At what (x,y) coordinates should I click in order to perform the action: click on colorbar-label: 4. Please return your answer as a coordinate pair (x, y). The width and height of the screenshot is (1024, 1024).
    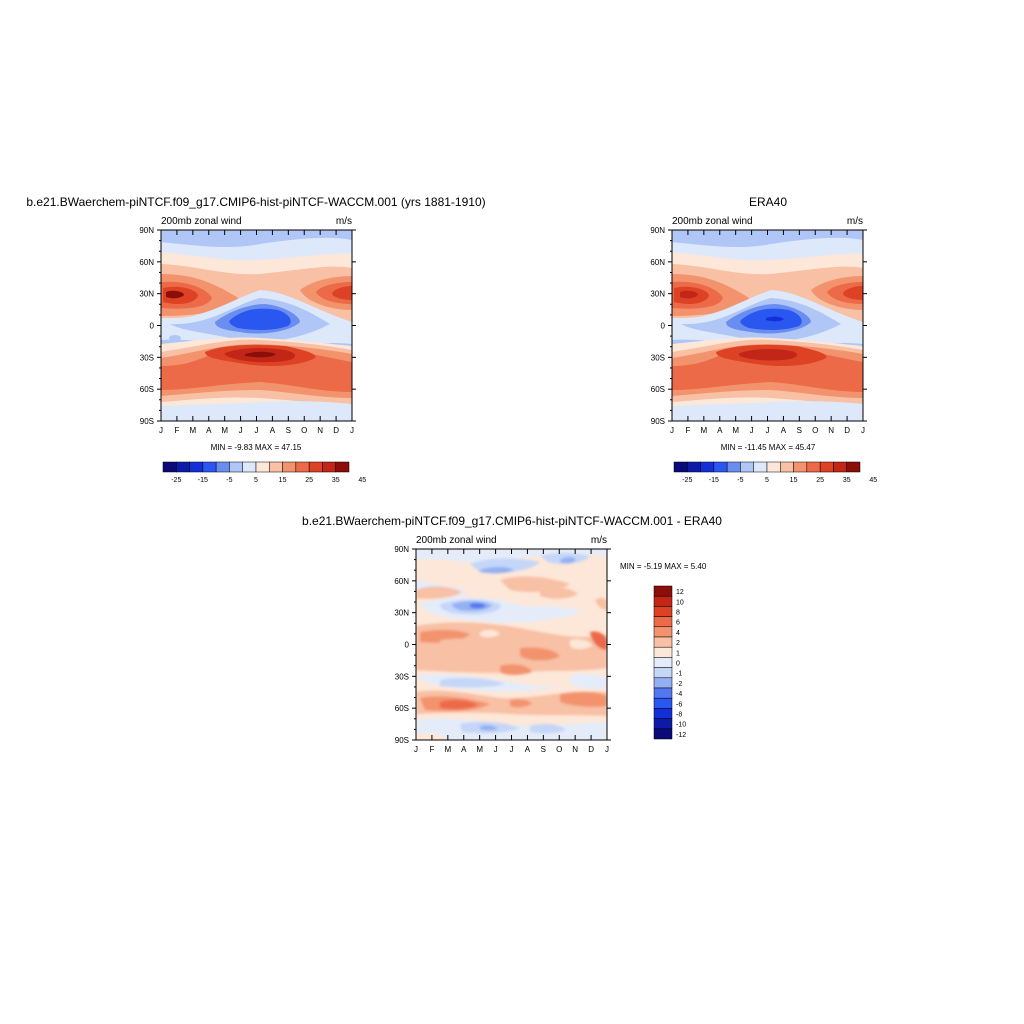
    Looking at the image, I should click on (678, 633).